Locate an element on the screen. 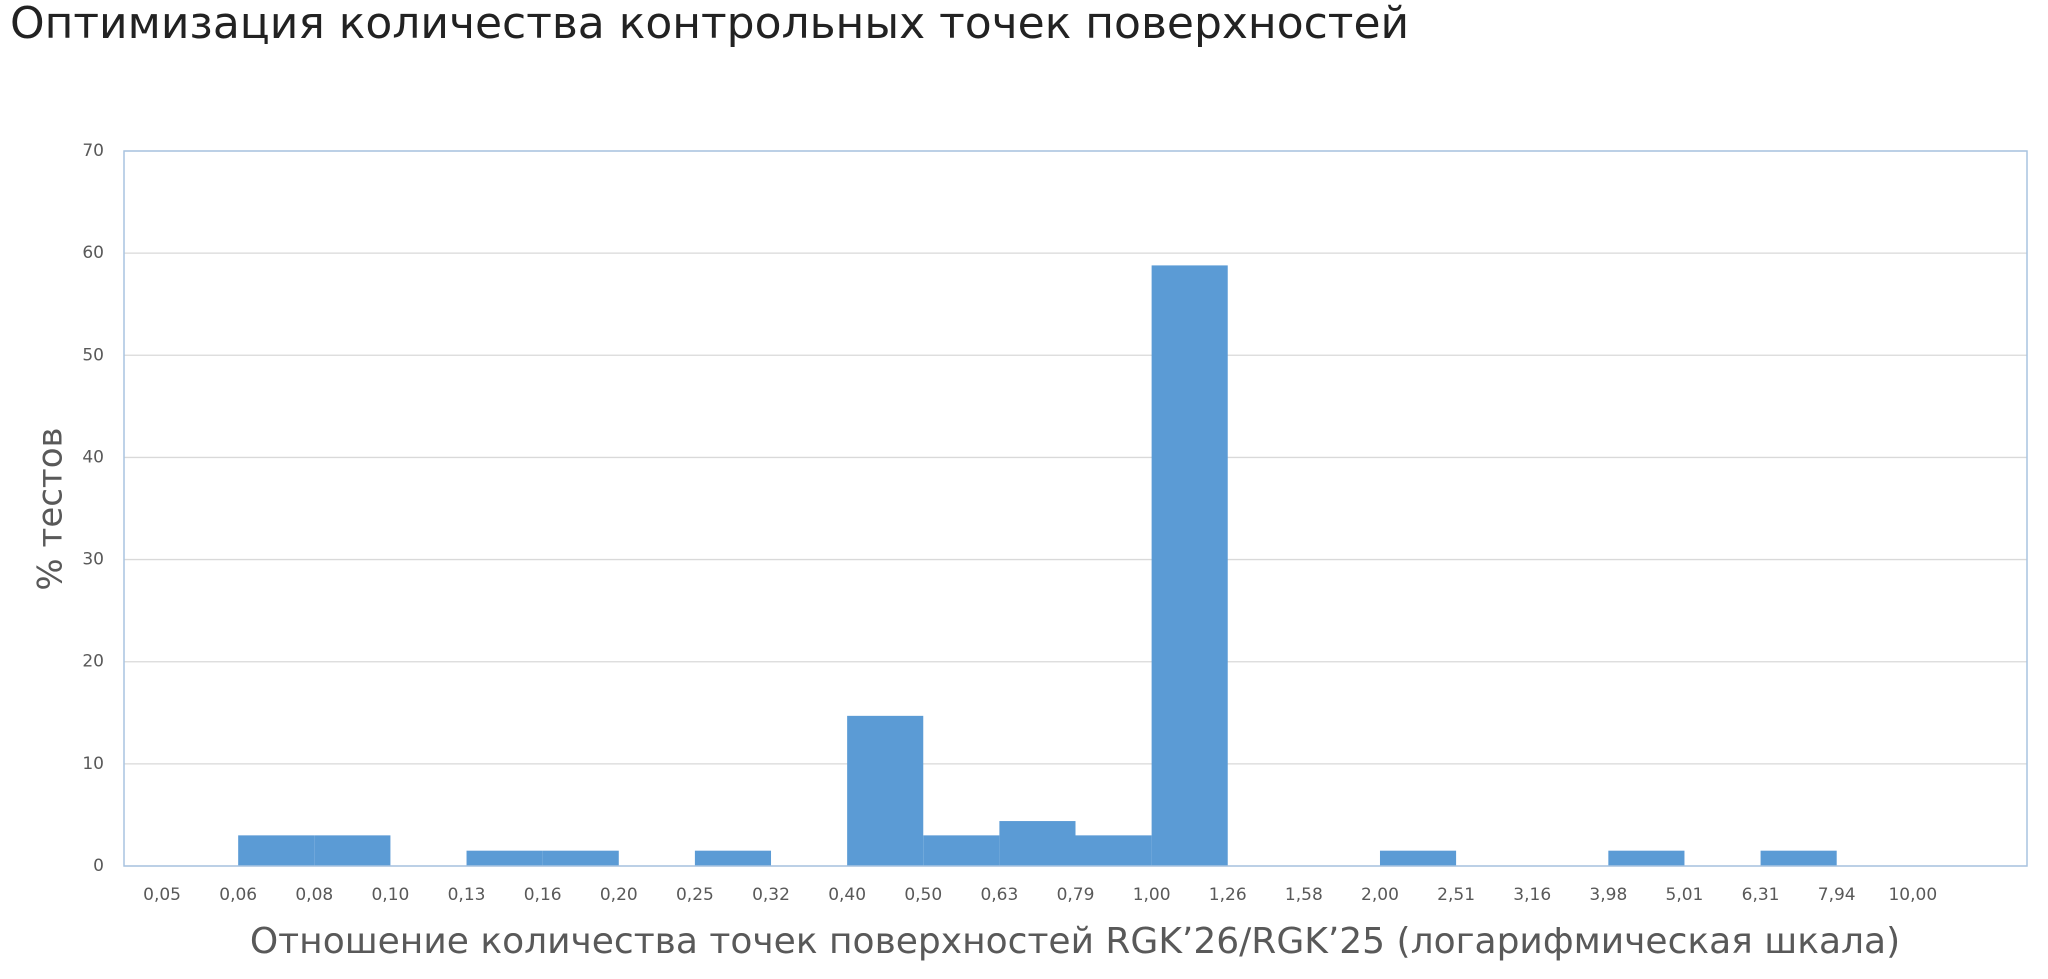 This screenshot has width=2048, height=979. y-tick-label: 30 is located at coordinates (93, 560).